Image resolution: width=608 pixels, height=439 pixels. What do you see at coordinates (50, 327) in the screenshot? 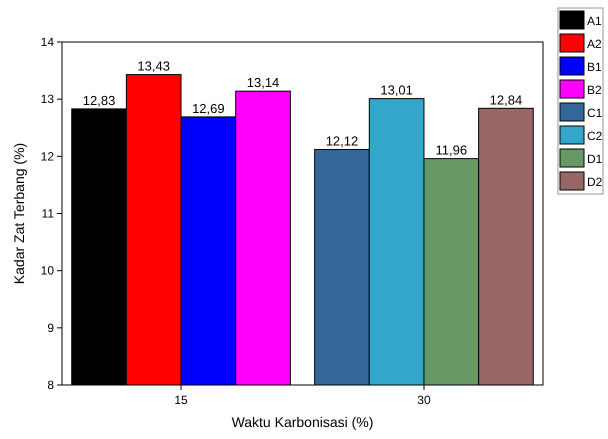
I see `y-tick-label: 9` at bounding box center [50, 327].